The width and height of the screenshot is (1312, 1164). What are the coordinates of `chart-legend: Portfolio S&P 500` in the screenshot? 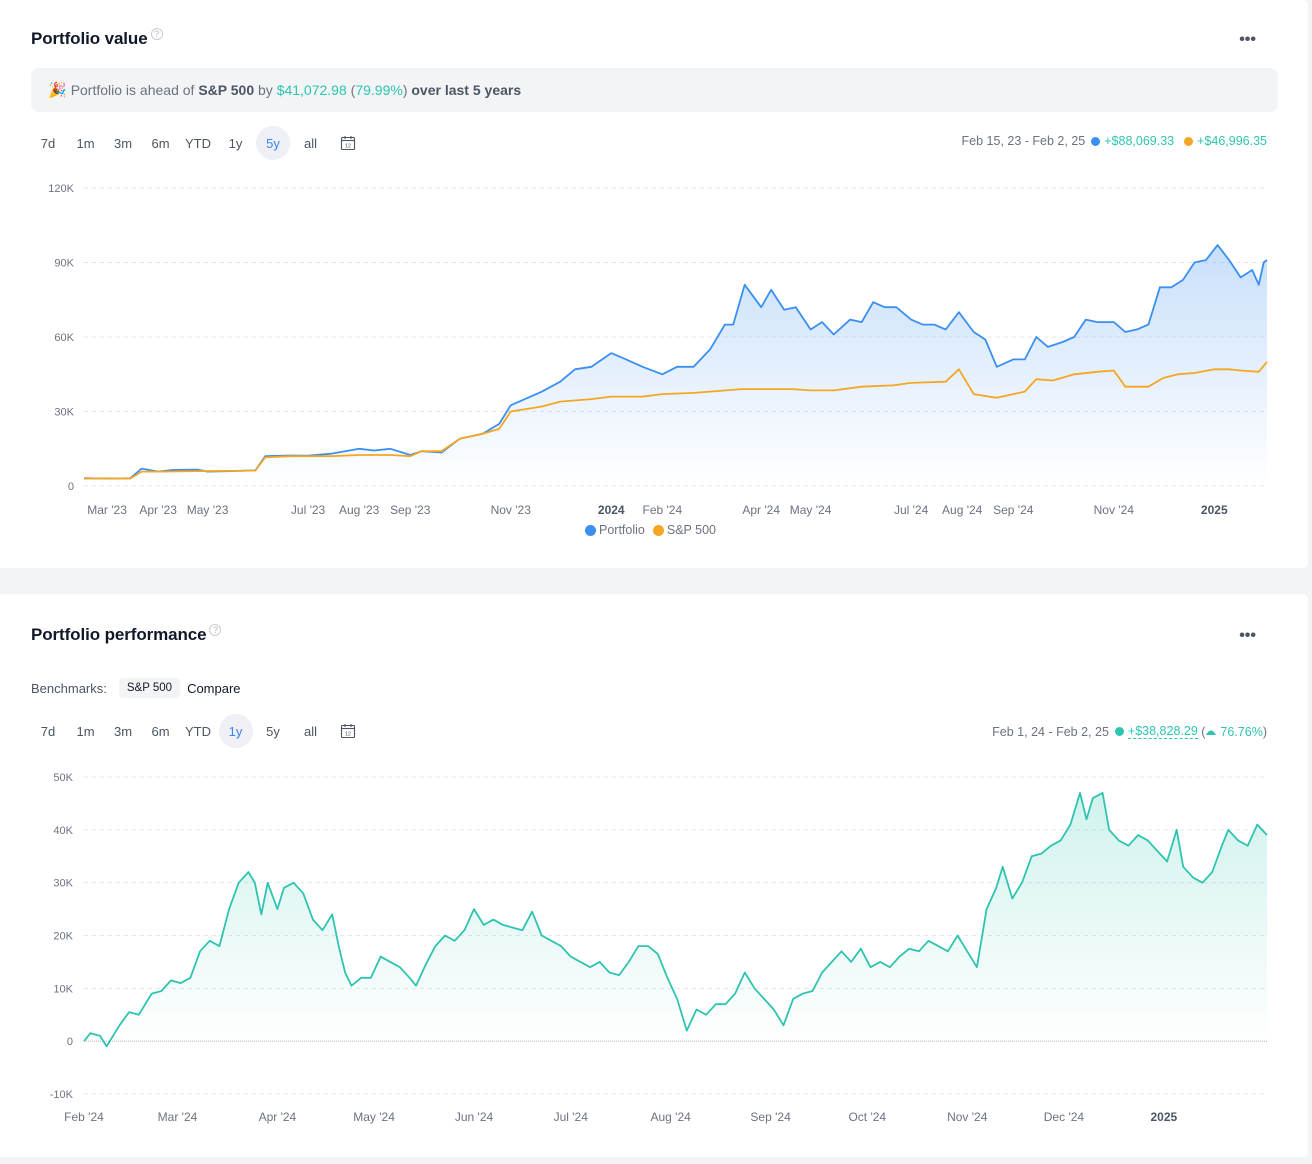 It's located at (654, 530).